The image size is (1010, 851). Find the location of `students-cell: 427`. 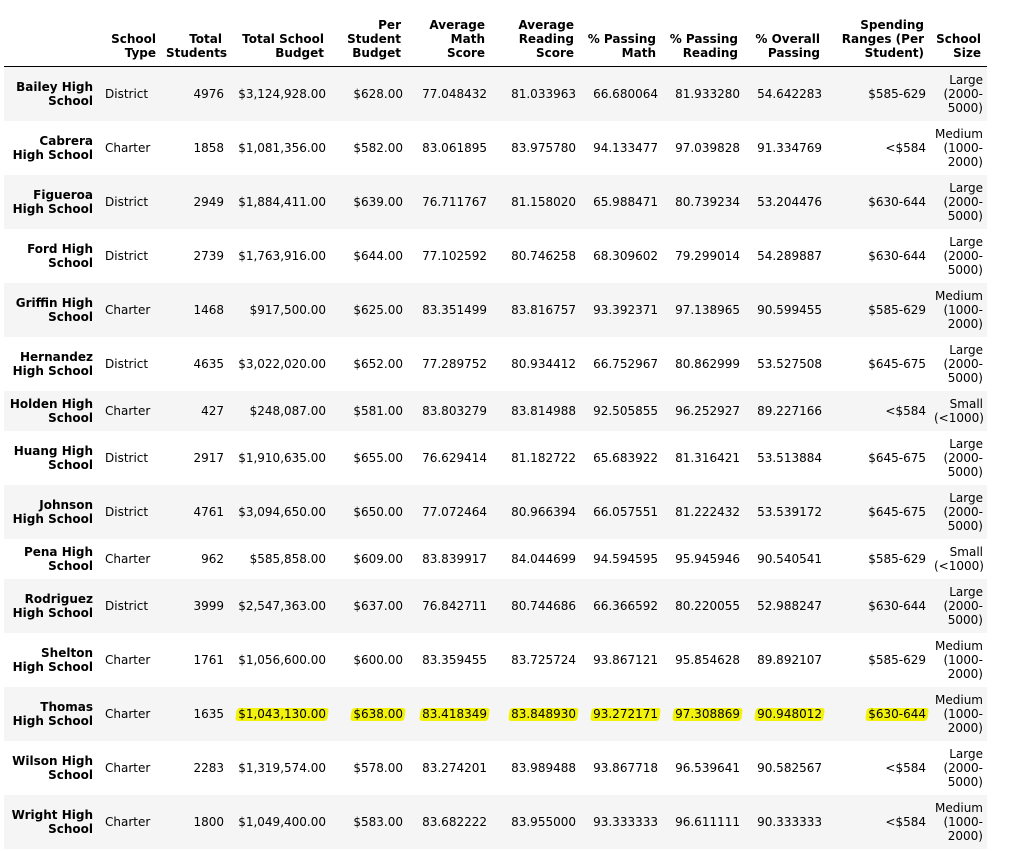

students-cell: 427 is located at coordinates (212, 410).